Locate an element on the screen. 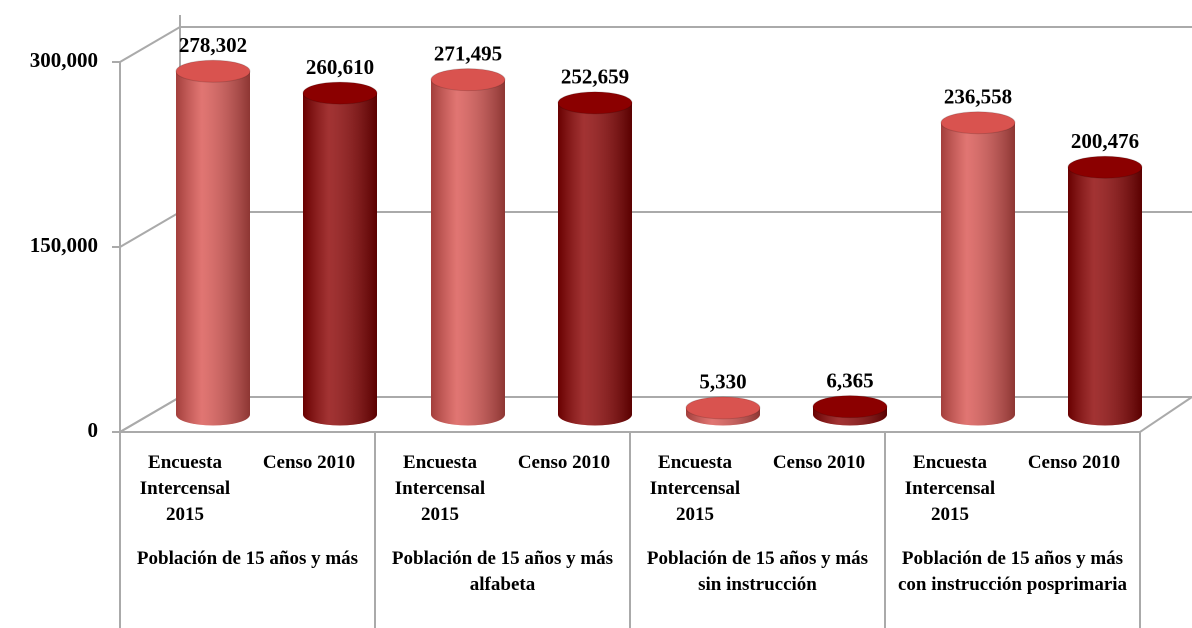  value-label: 200,476 is located at coordinates (1105, 141).